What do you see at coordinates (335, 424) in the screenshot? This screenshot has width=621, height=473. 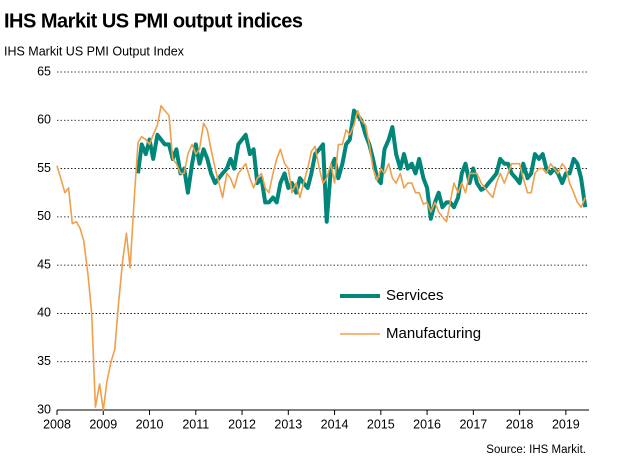 I see `x-tick-label: 2014` at bounding box center [335, 424].